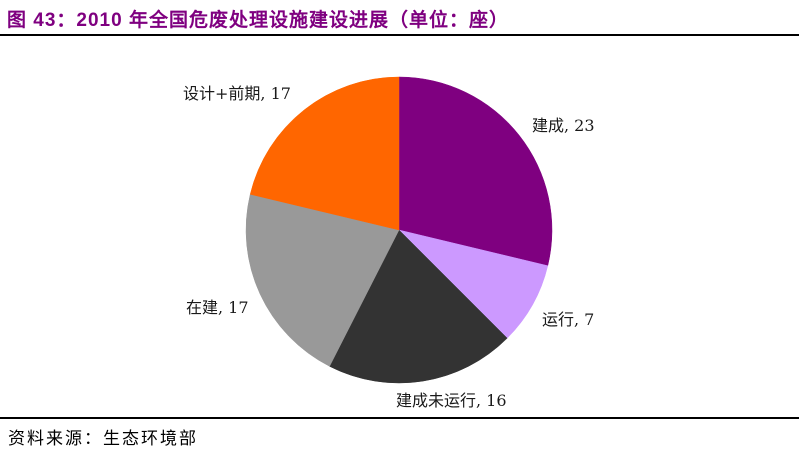 This screenshot has height=450, width=799. Describe the element at coordinates (237, 93) in the screenshot. I see `slice-label-design-early-stage: 设计+前期, 17` at that location.